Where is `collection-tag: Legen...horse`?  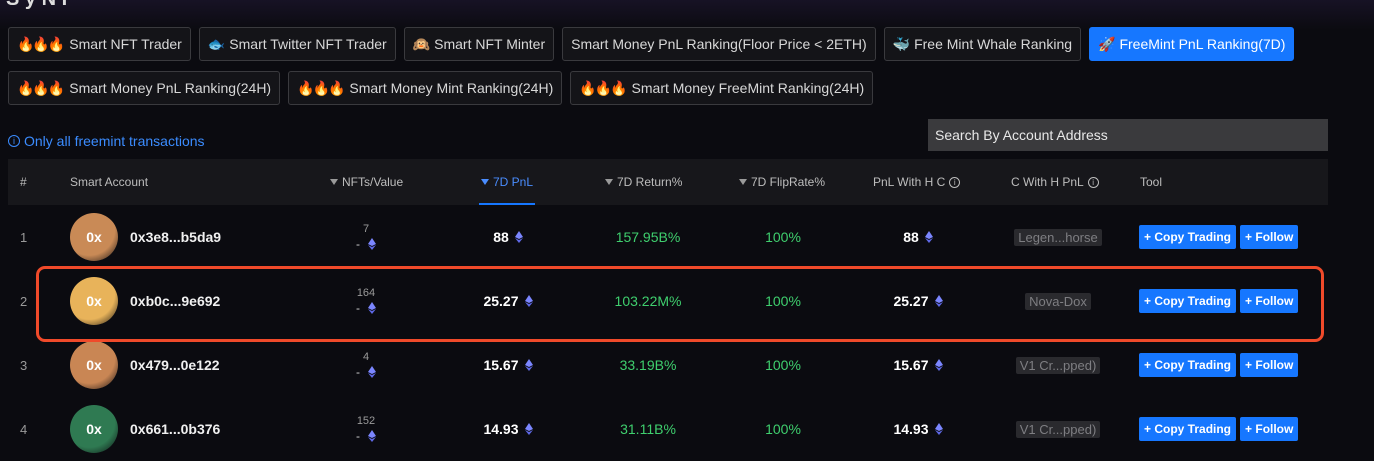 collection-tag: Legen...horse is located at coordinates (1058, 237).